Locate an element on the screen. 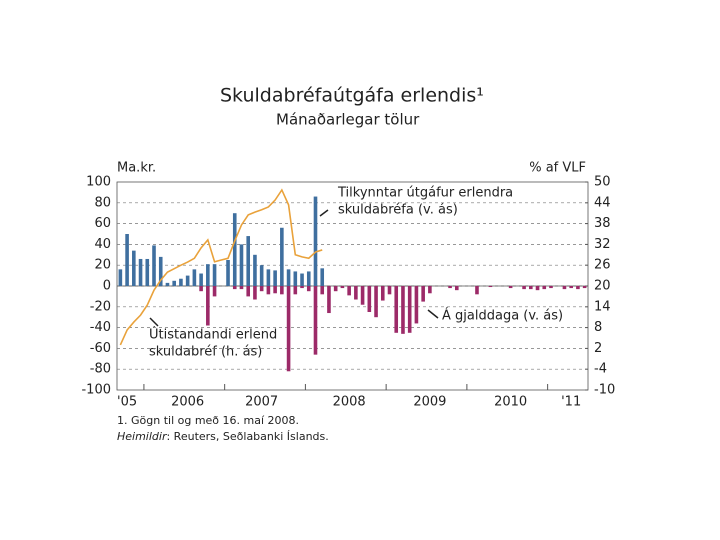 This screenshot has height=540, width=720. x-tick-label: 2007 is located at coordinates (261, 402).